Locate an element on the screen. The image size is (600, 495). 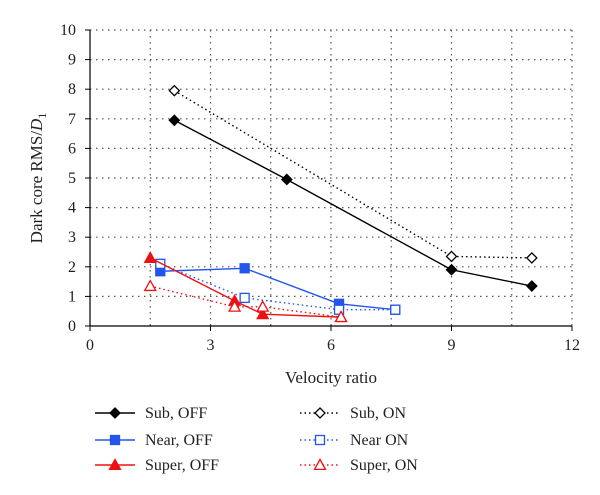
y-tick-label: 7 is located at coordinates (72, 119).